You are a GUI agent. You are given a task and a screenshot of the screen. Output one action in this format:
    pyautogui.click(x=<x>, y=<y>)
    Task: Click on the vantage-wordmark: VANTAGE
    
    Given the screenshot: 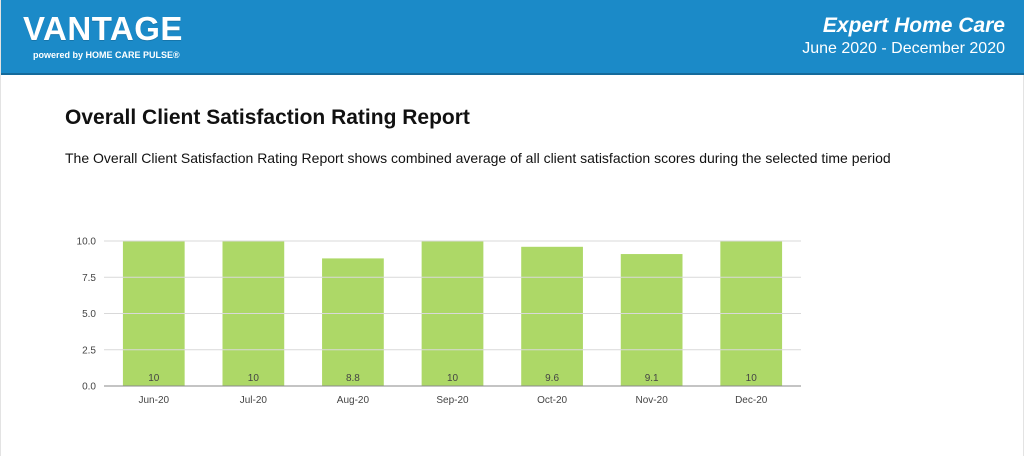 What is the action you would take?
    pyautogui.click(x=103, y=28)
    